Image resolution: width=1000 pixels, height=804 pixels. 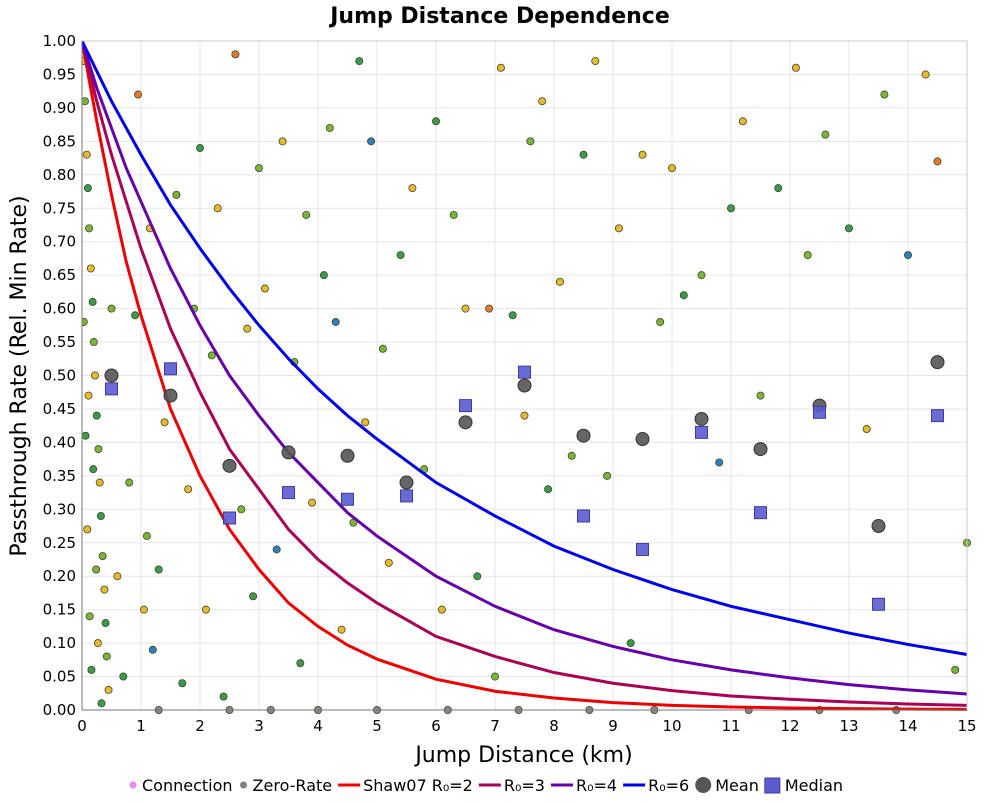 What do you see at coordinates (59, 108) in the screenshot?
I see `y-tick-label: 0.90` at bounding box center [59, 108].